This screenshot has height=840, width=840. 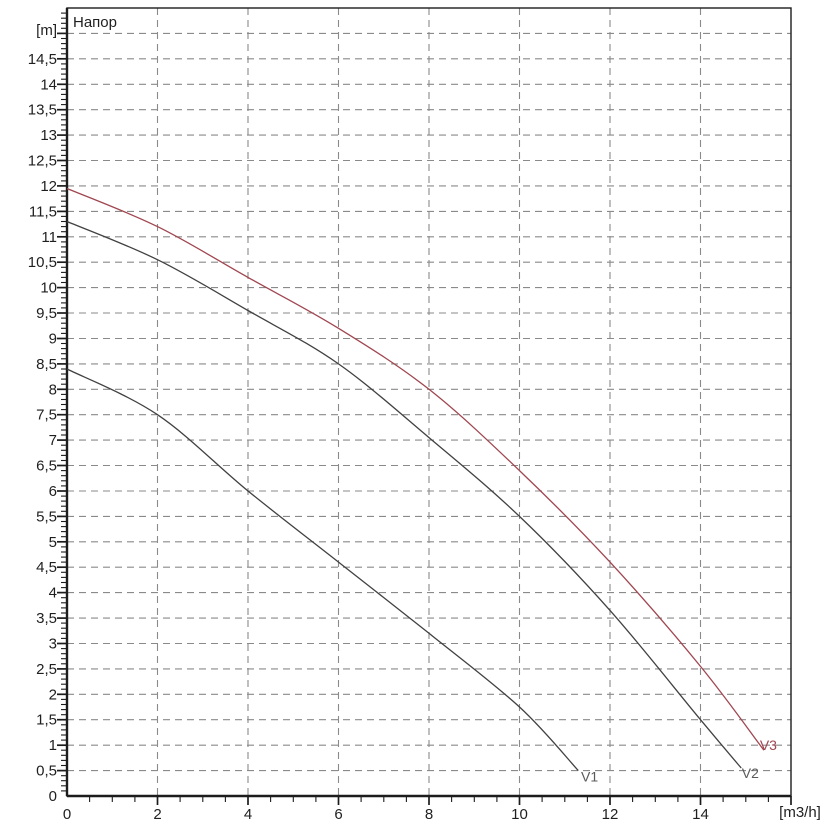 What do you see at coordinates (48, 135) in the screenshot?
I see `y-tick-label: 13` at bounding box center [48, 135].